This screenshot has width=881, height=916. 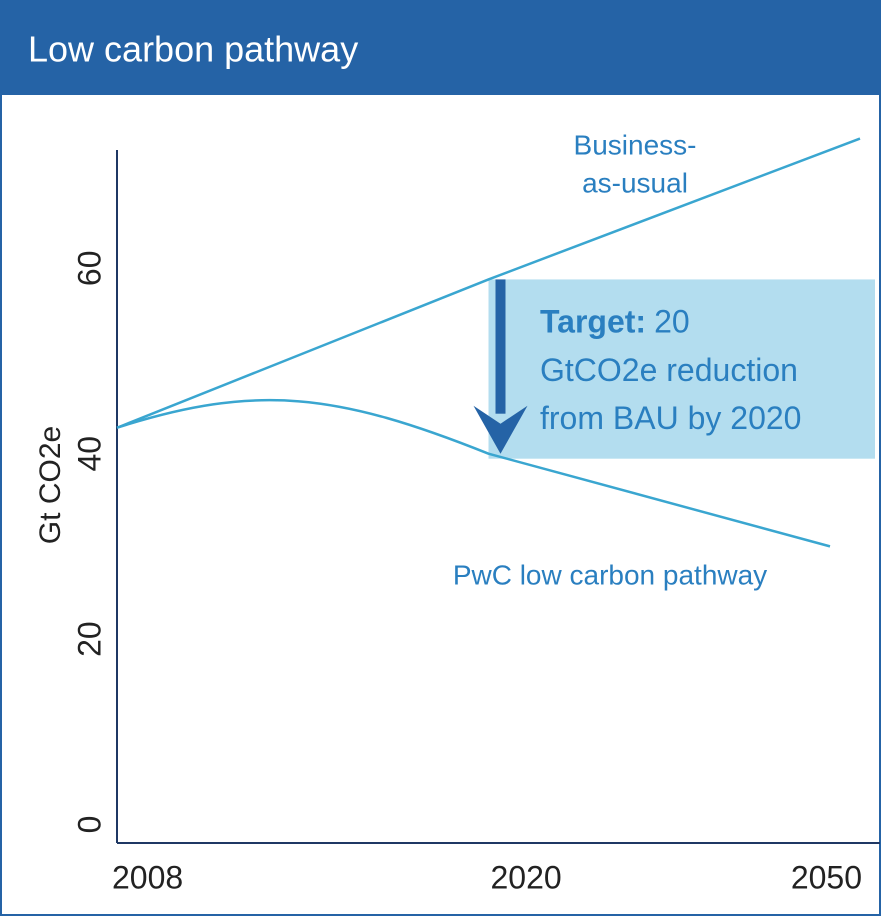 What do you see at coordinates (50, 485) in the screenshot?
I see `y-axis-label: Gt CO2e` at bounding box center [50, 485].